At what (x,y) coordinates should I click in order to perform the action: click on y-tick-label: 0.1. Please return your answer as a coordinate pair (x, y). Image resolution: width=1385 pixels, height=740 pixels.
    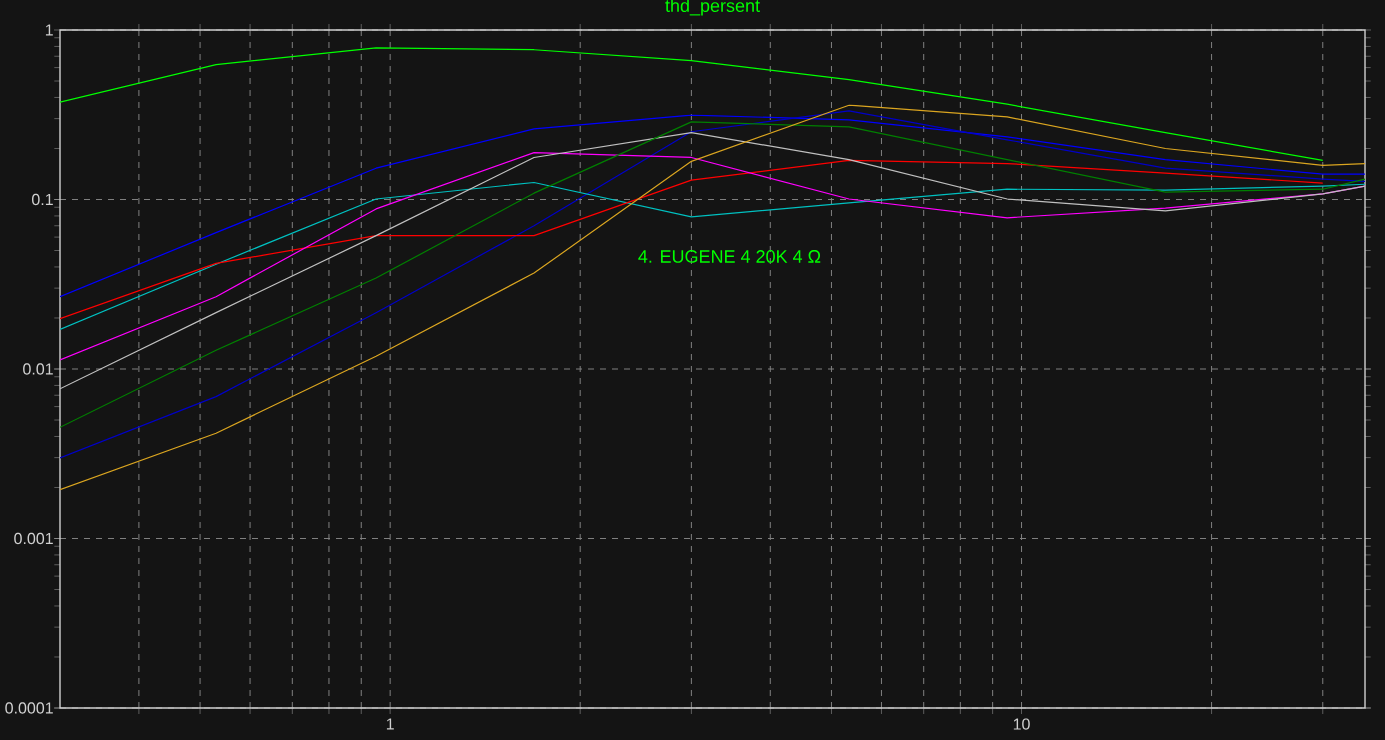
    Looking at the image, I should click on (42, 199).